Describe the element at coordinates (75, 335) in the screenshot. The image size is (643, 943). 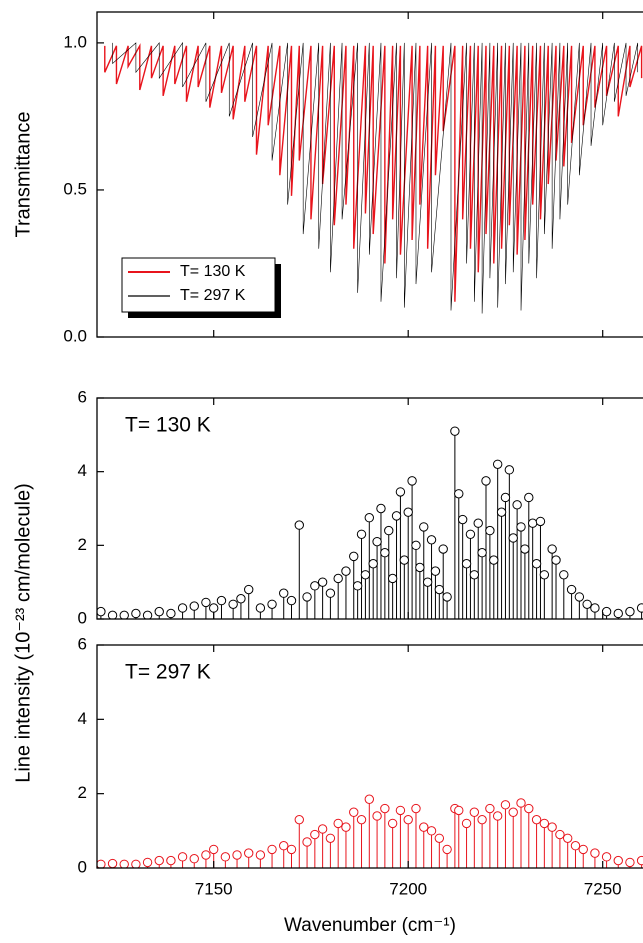
I see `y-tick-label: 0.0` at that location.